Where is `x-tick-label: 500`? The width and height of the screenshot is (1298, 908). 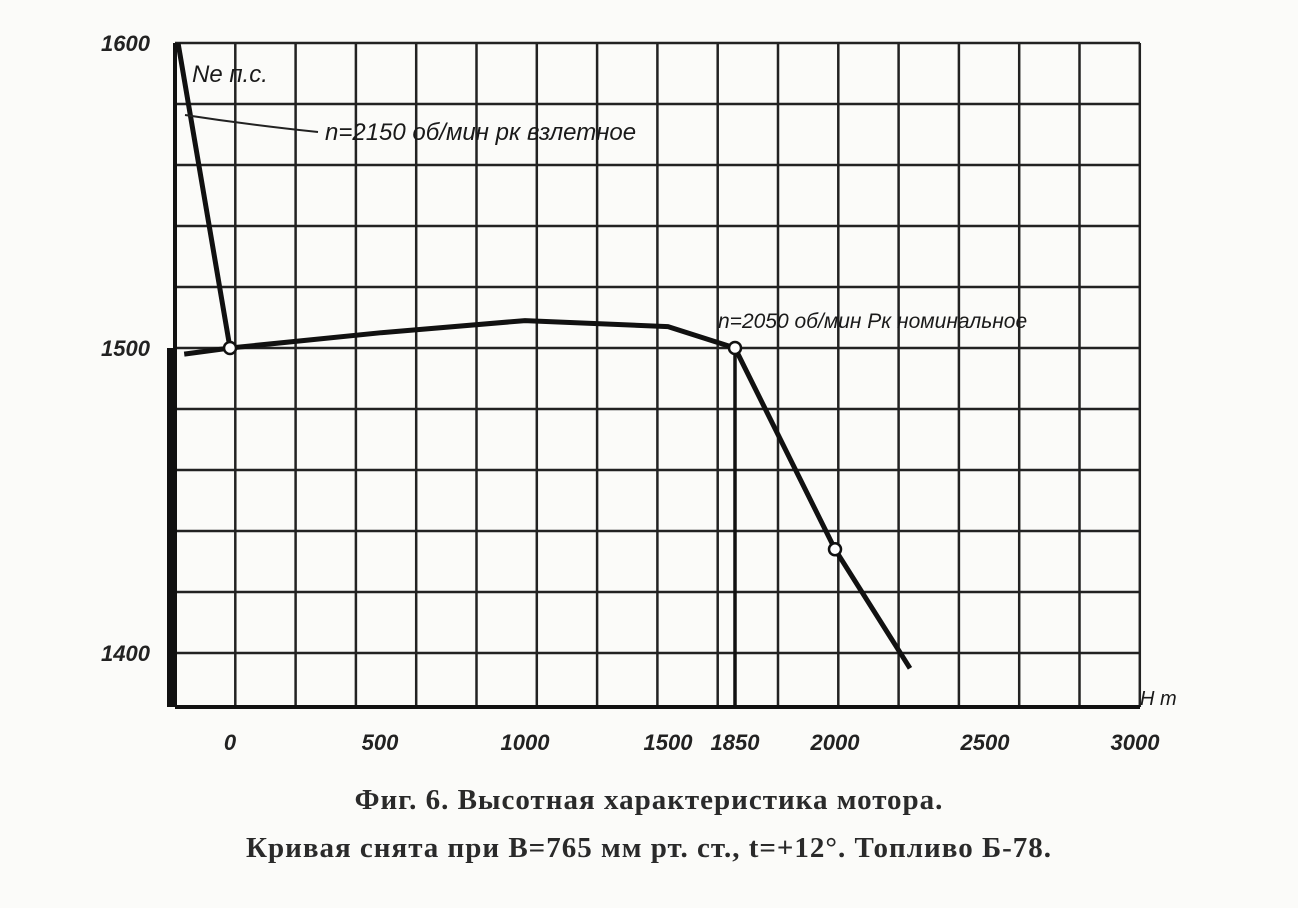 x-tick-label: 500 is located at coordinates (380, 742).